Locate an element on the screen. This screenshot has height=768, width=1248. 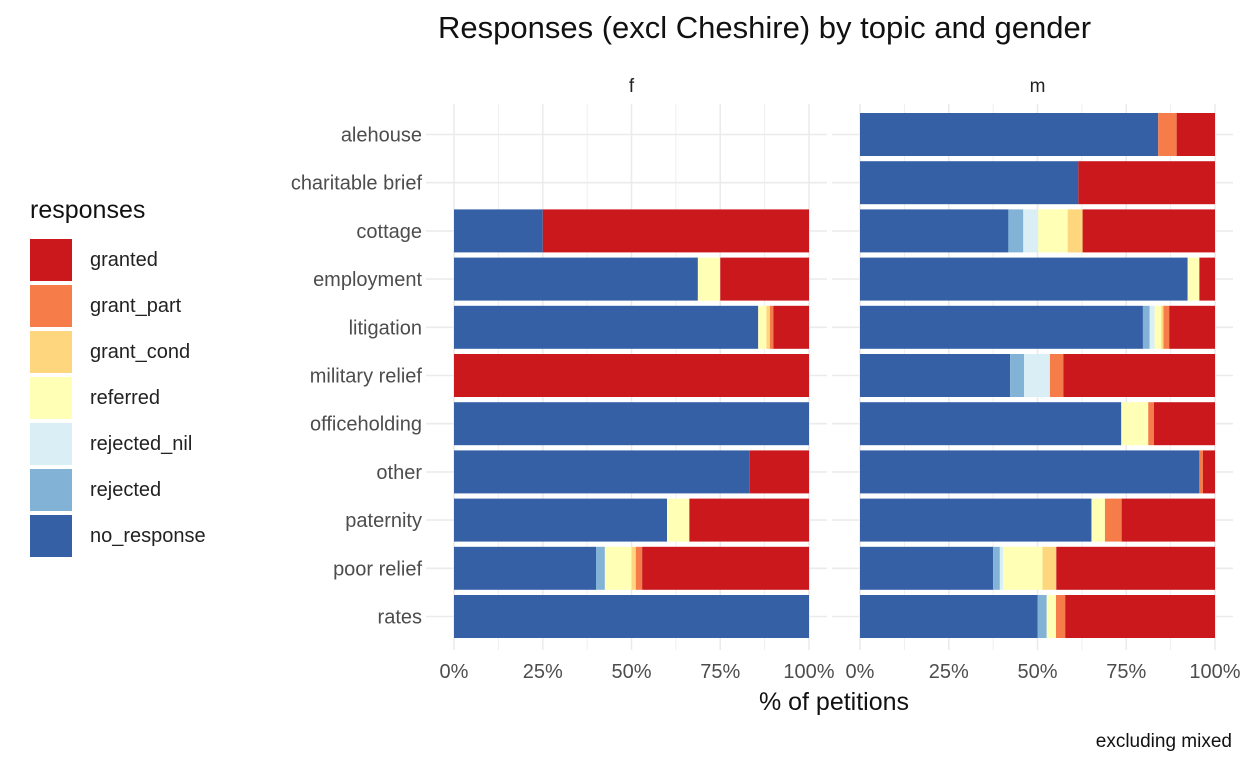
bar-m-military-relief-grant-part is located at coordinates (1056, 375).